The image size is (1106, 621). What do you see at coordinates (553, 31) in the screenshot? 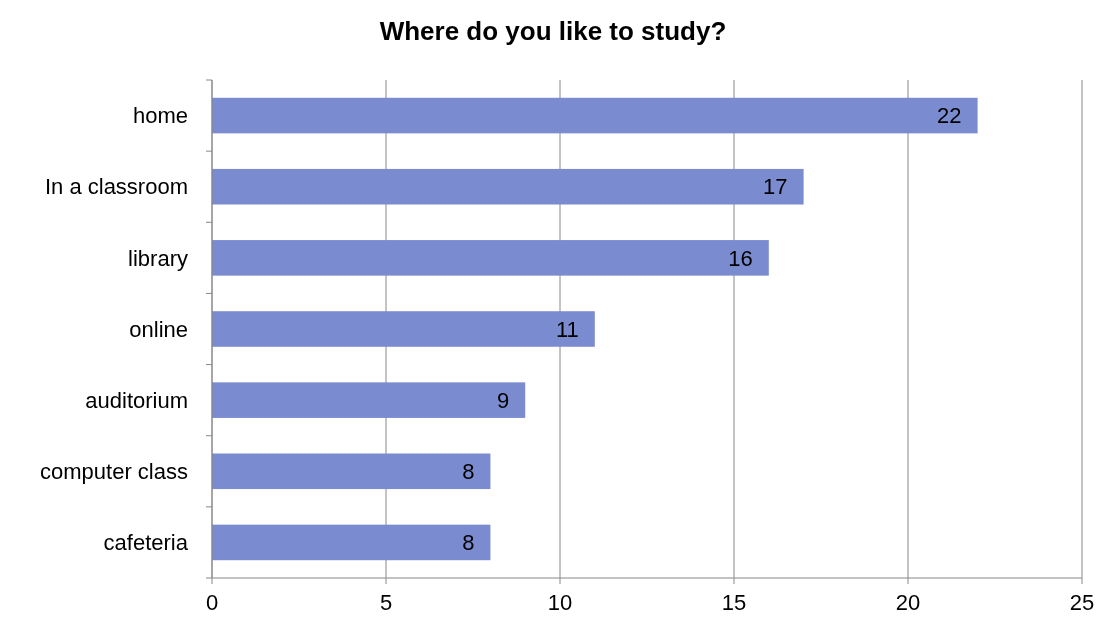
I see `chart-title: Where do you like to study?` at bounding box center [553, 31].